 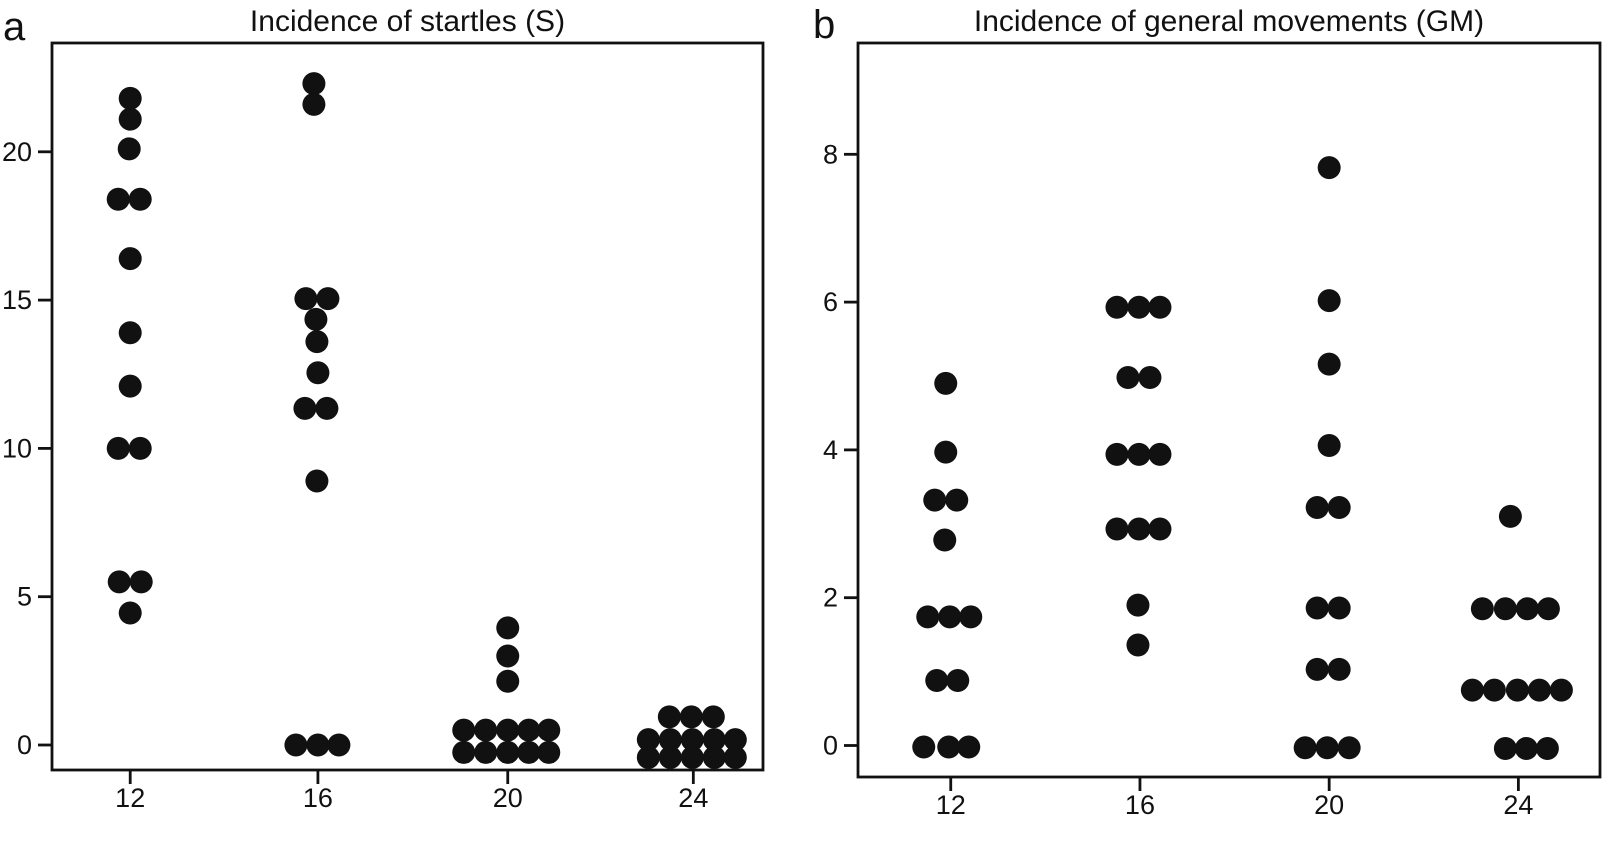 What do you see at coordinates (24, 597) in the screenshot?
I see `y-tick-label: 5` at bounding box center [24, 597].